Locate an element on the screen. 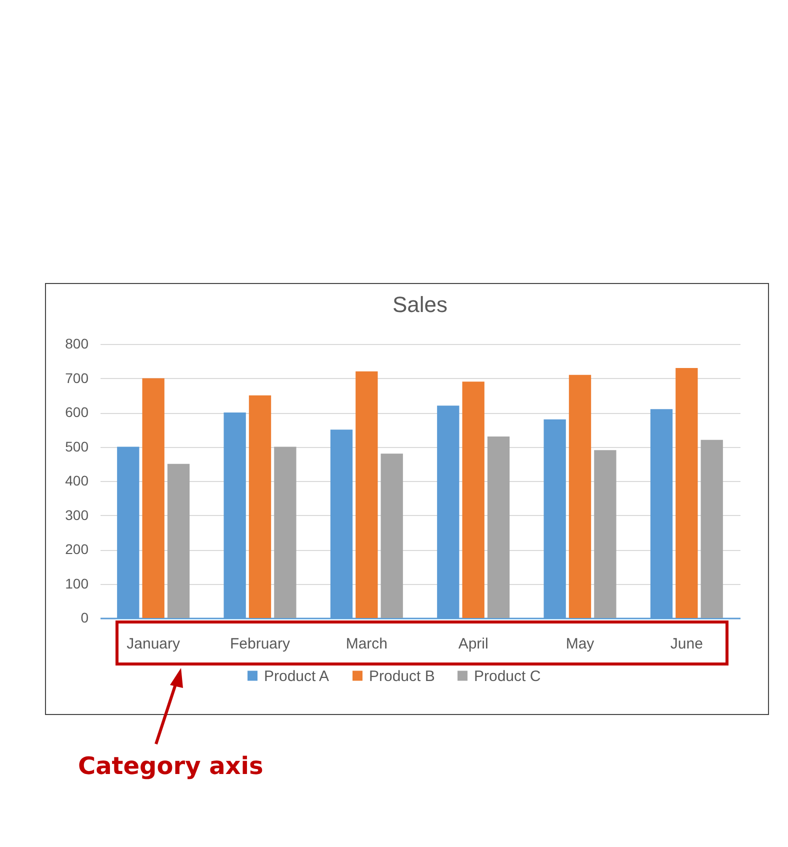 Image resolution: width=788 pixels, height=847 pixels. y-tick-label: 300 is located at coordinates (77, 514).